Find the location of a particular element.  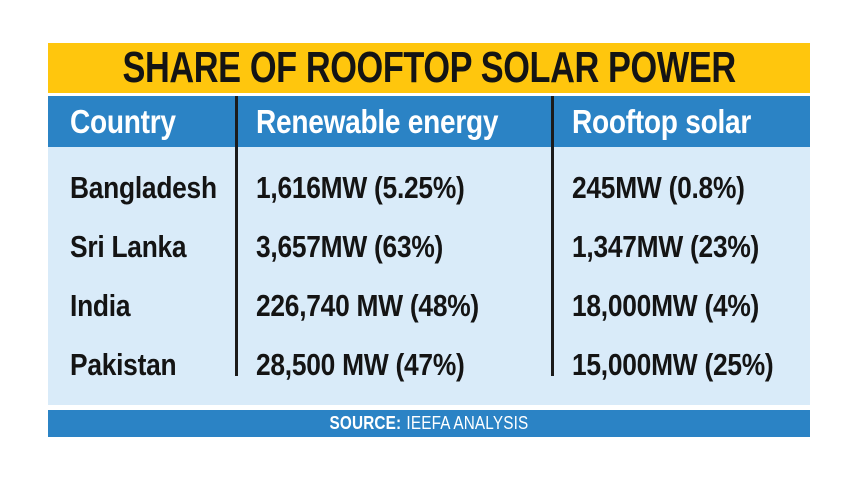

rooftop-value: 18,000MW (4%) is located at coordinates (666, 305).